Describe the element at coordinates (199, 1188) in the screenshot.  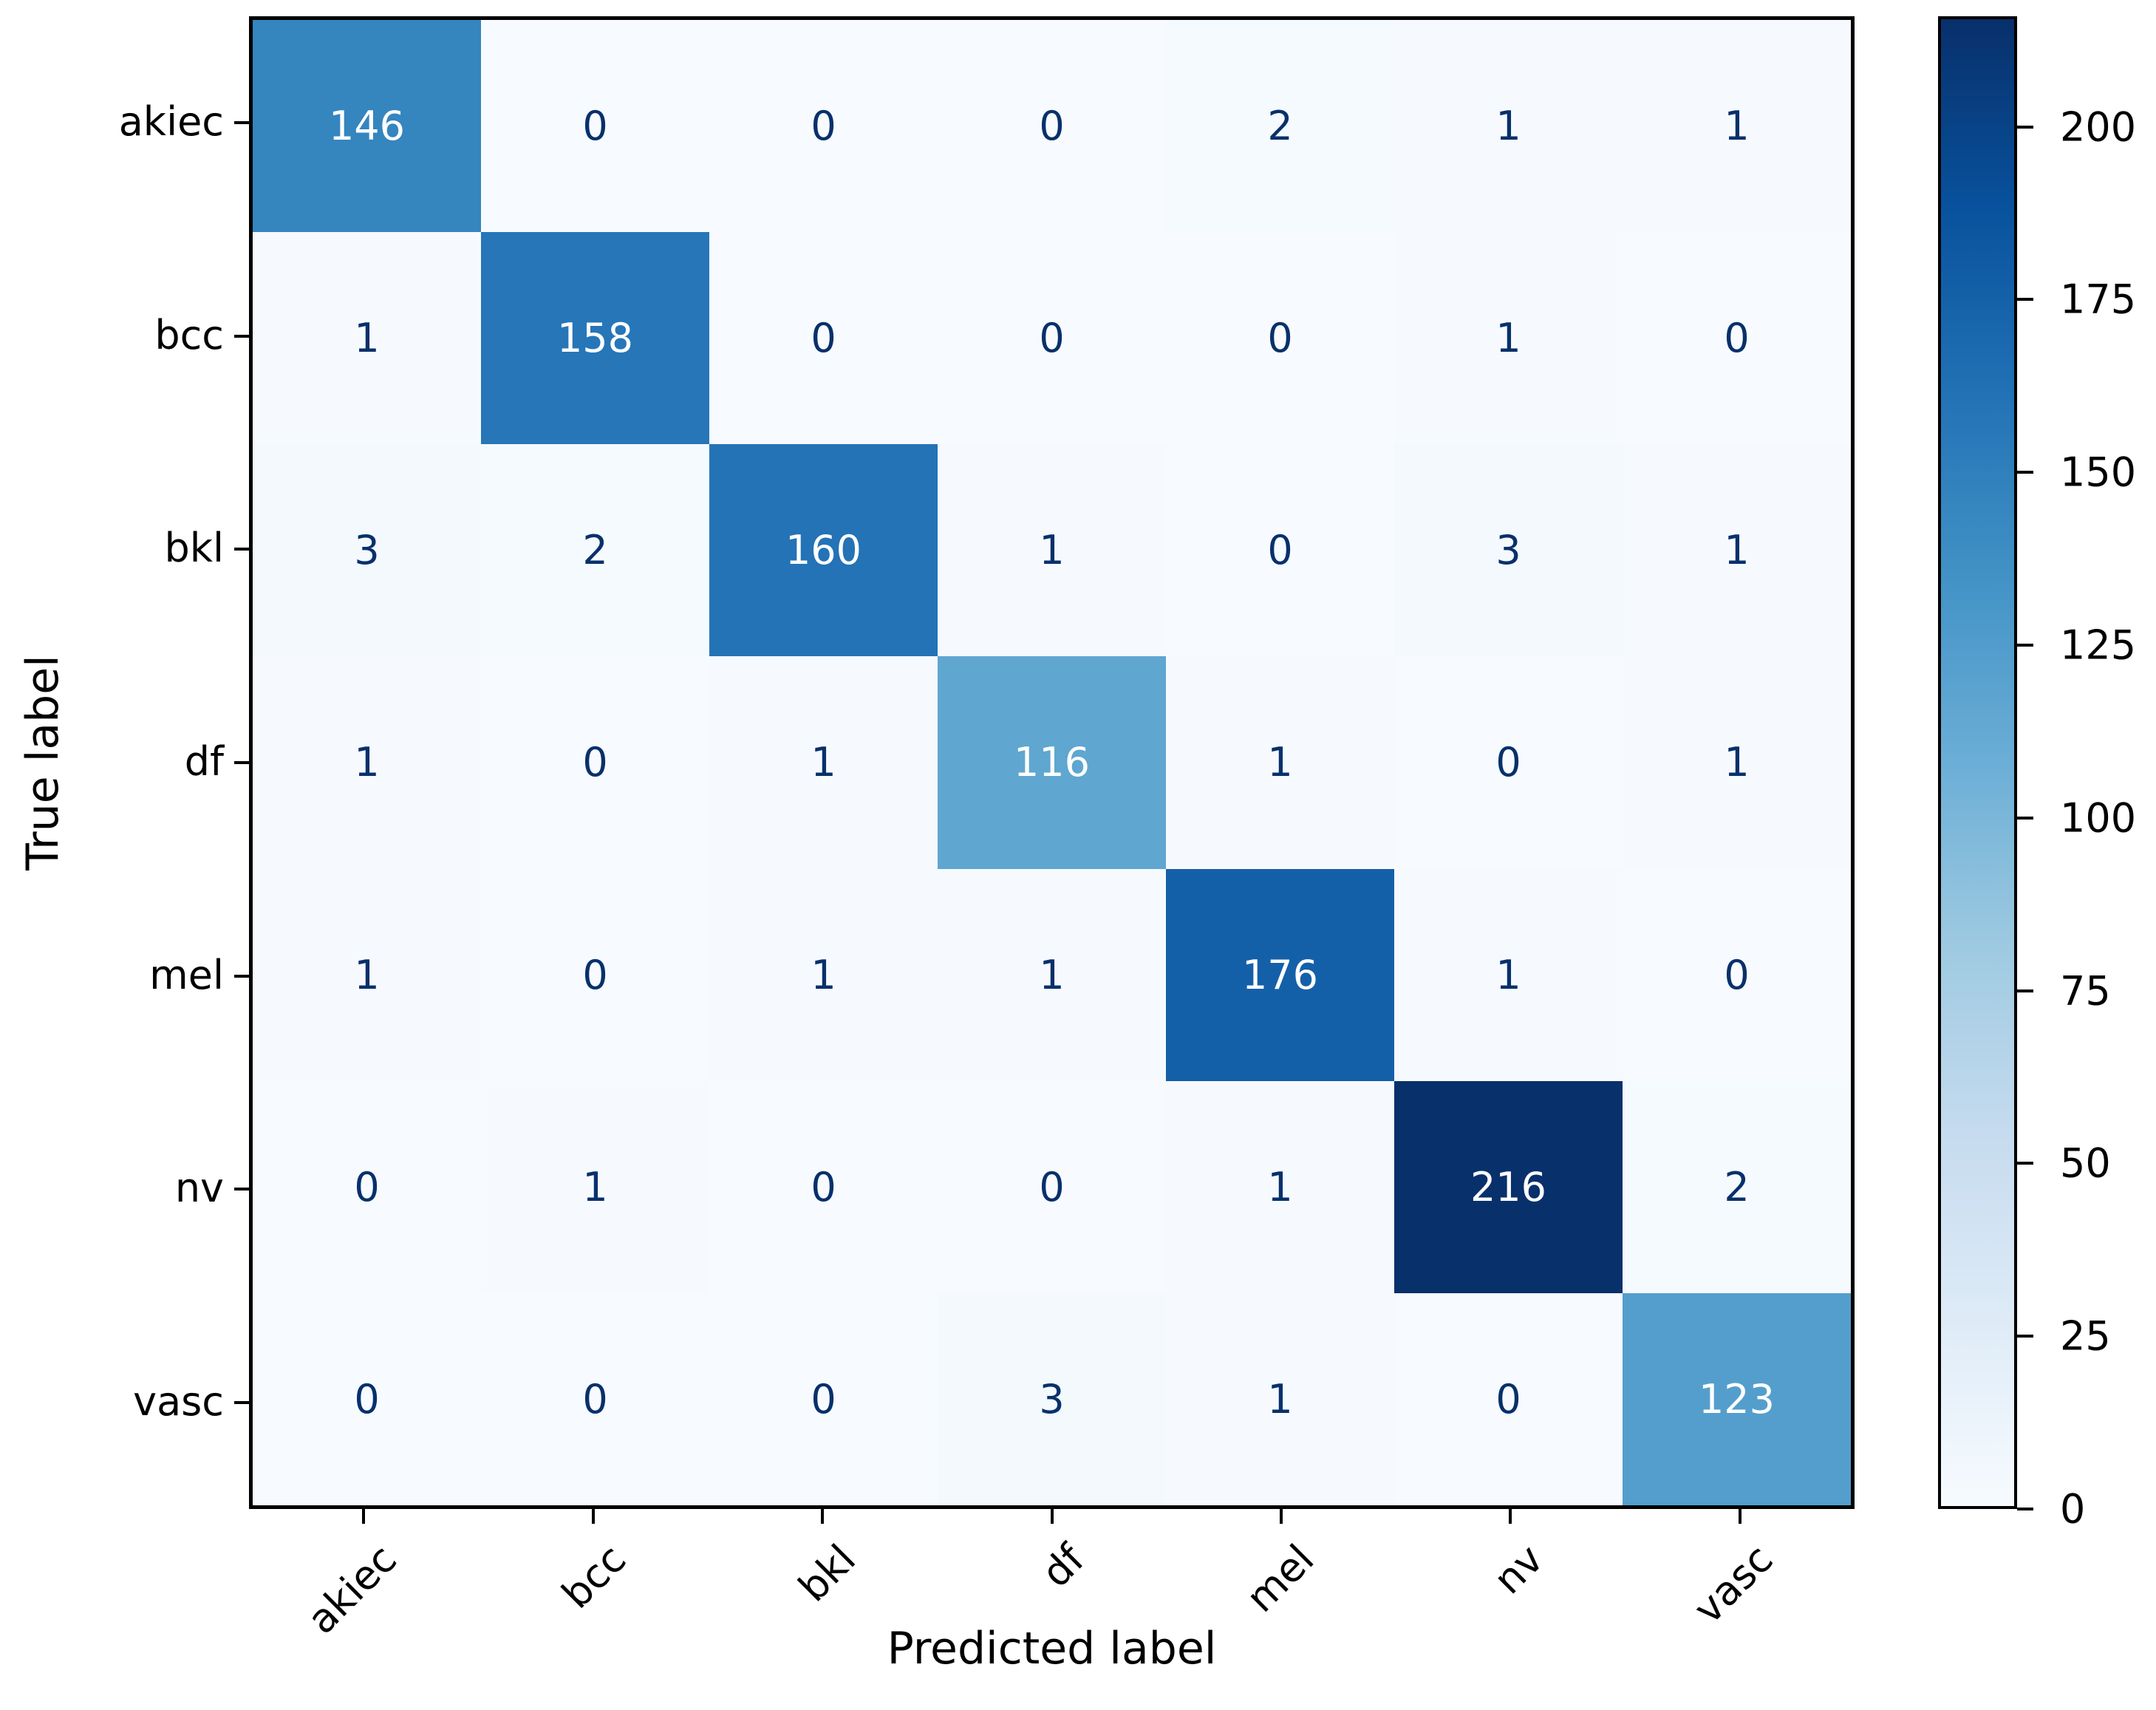
I see `y-tick-label: nv` at that location.